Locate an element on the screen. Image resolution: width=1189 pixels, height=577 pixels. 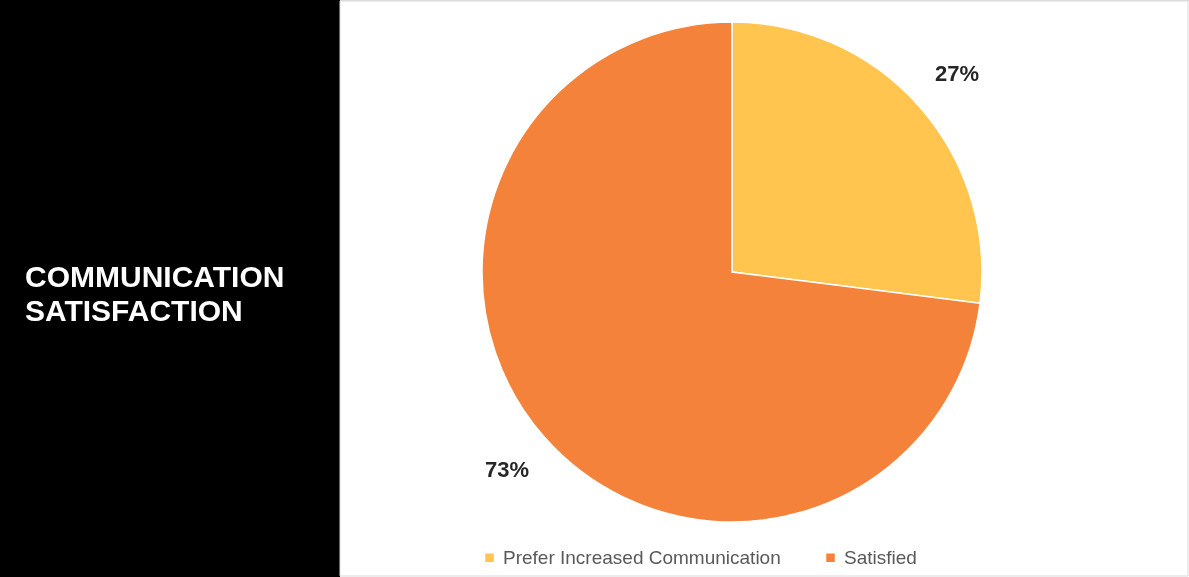
legend-label: Prefer Increased Communication is located at coordinates (642, 557).